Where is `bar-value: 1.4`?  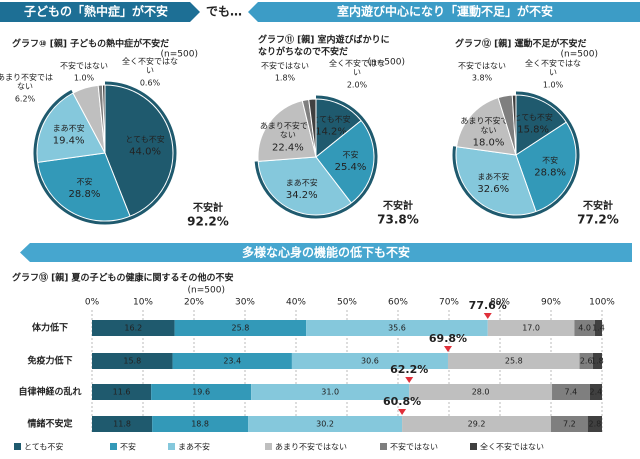 bar-value: 1.4 is located at coordinates (598, 328).